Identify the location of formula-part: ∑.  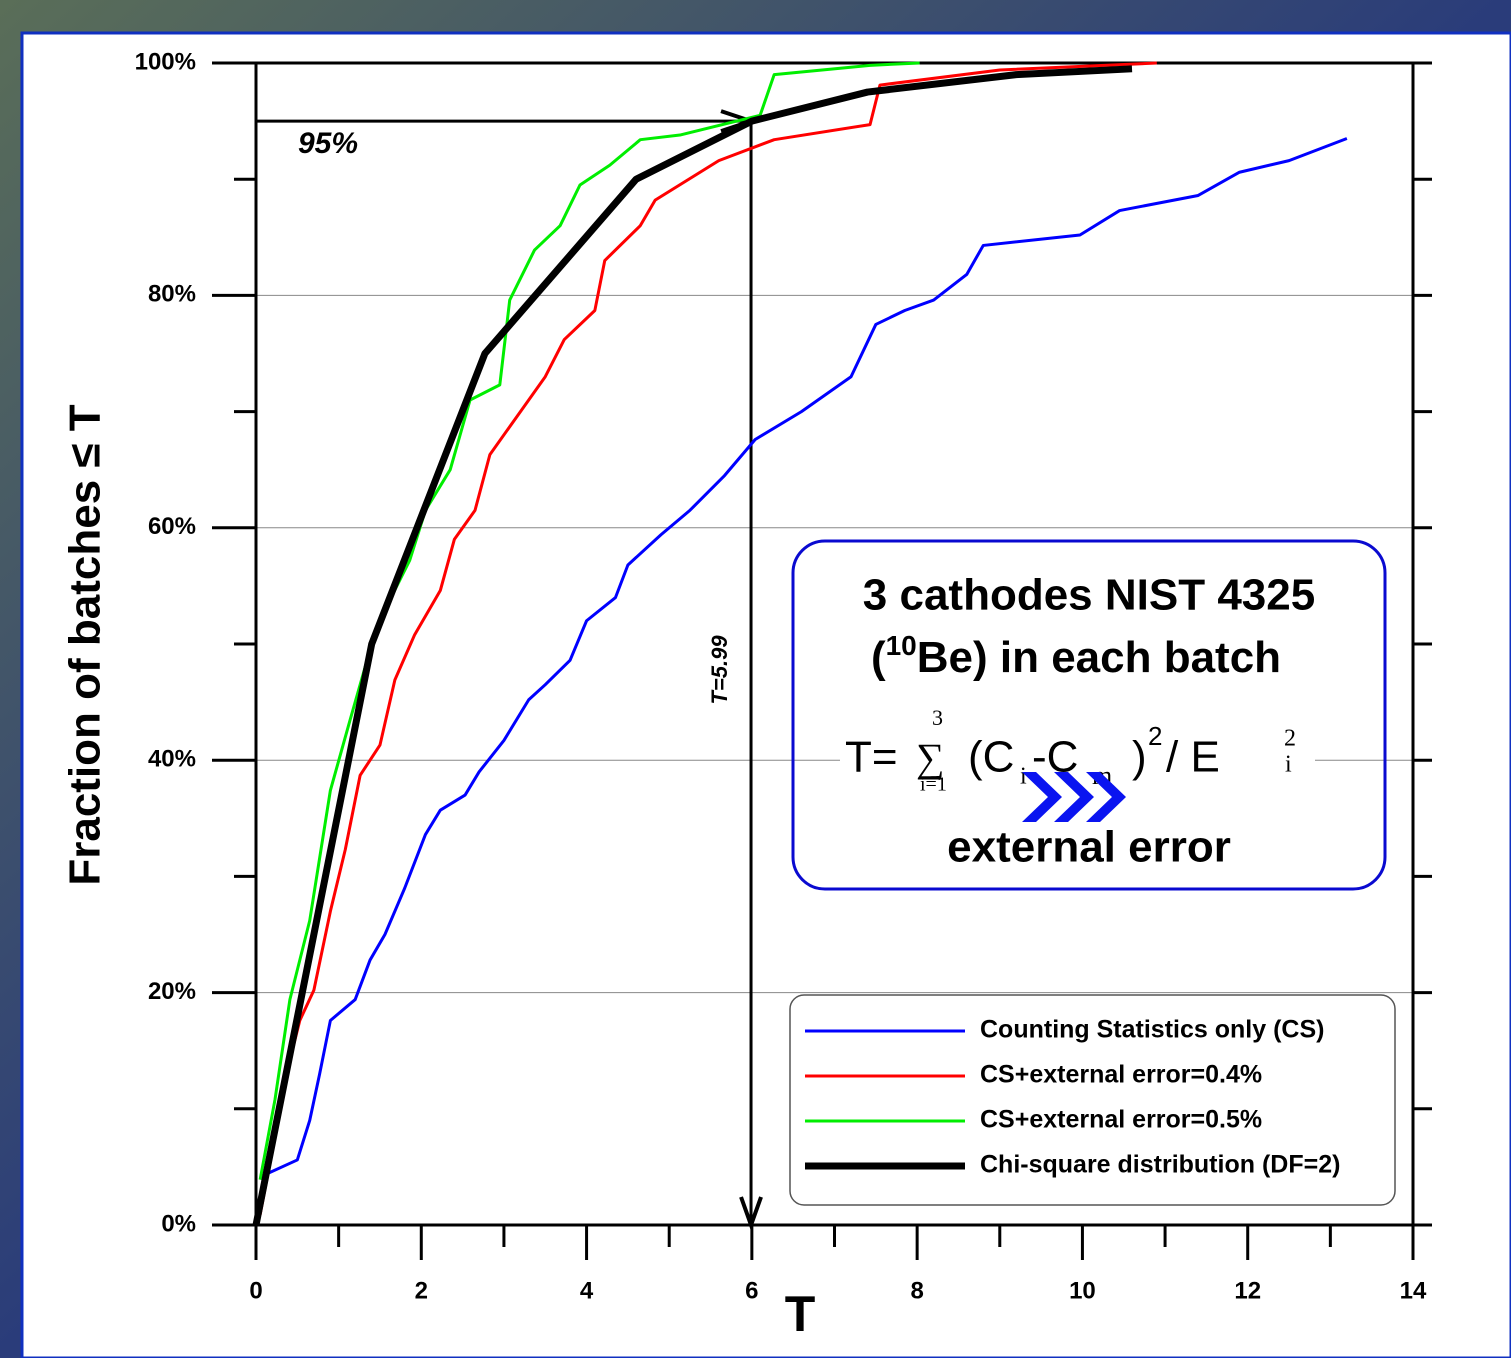
(930, 757).